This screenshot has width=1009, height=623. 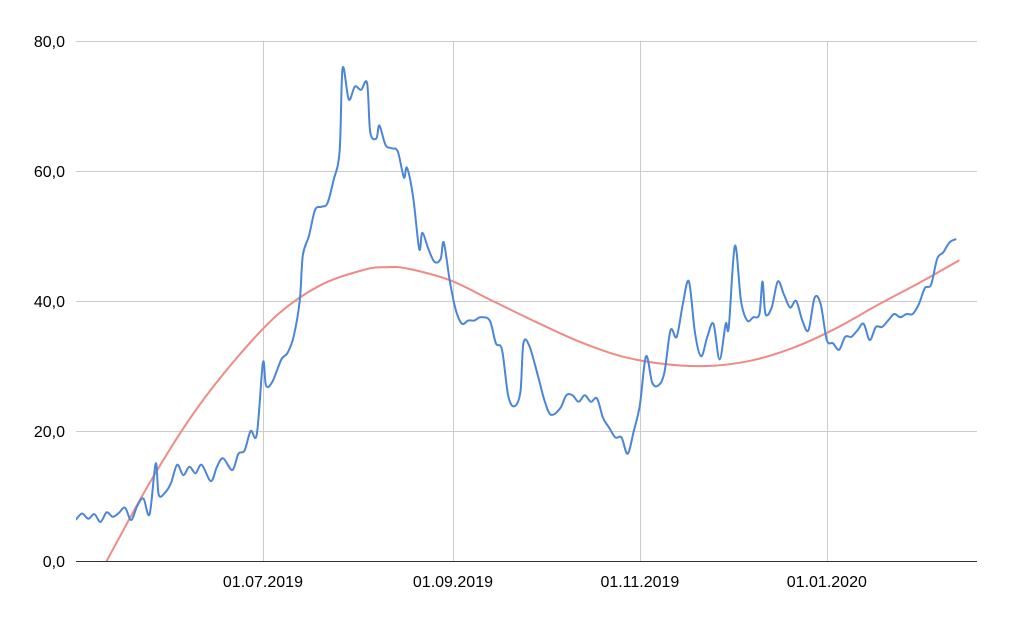 I want to click on y-tick-label: 80,0, so click(x=49, y=42).